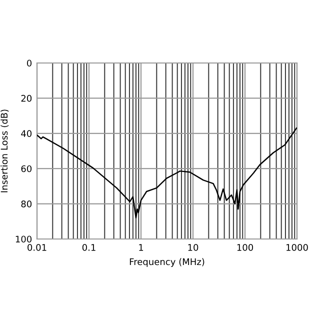 This screenshot has width=320, height=320. I want to click on x-tick-label: 1000, so click(297, 247).